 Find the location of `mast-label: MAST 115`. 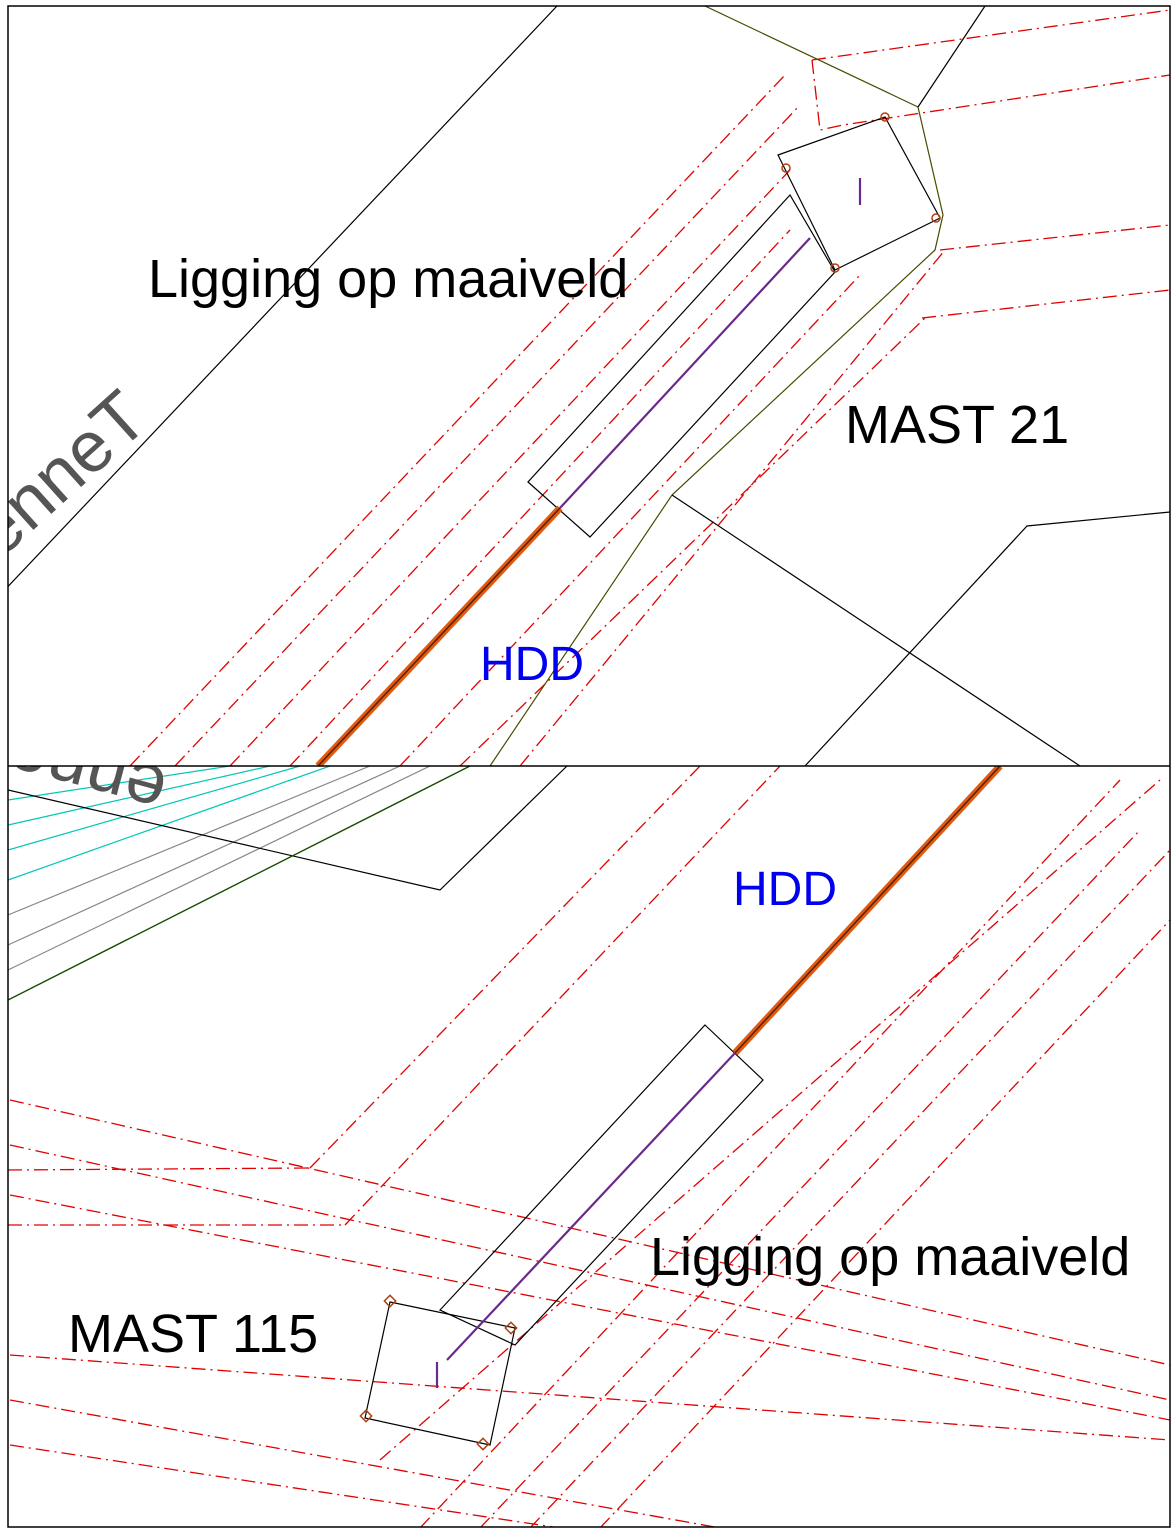

mast-label: MAST 115 is located at coordinates (193, 1334).